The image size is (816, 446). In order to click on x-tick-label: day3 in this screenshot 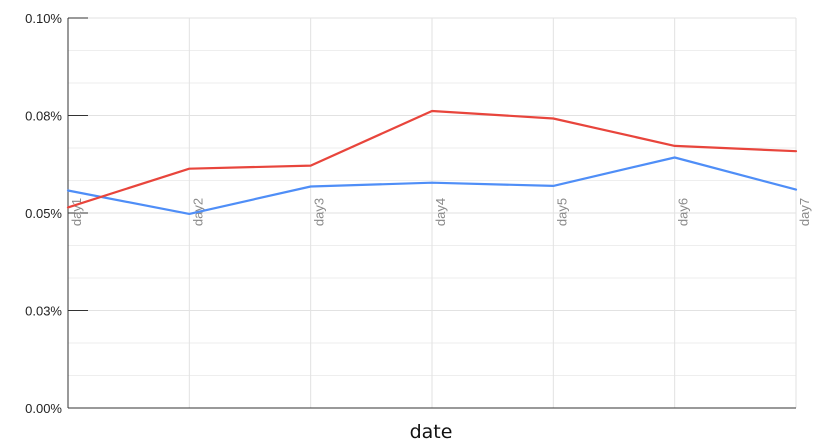, I will do `click(319, 212)`.